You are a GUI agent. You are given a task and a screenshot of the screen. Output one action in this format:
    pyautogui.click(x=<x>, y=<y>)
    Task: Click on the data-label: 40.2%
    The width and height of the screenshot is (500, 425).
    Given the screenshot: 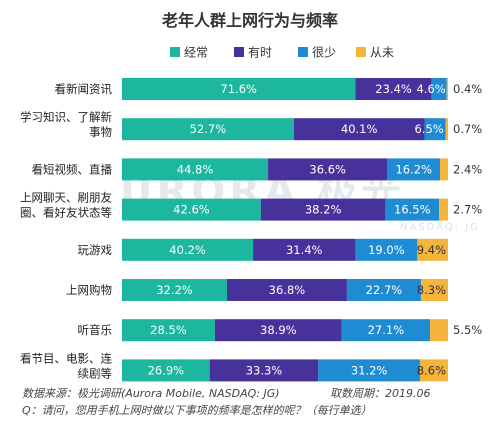 What is the action you would take?
    pyautogui.click(x=187, y=250)
    